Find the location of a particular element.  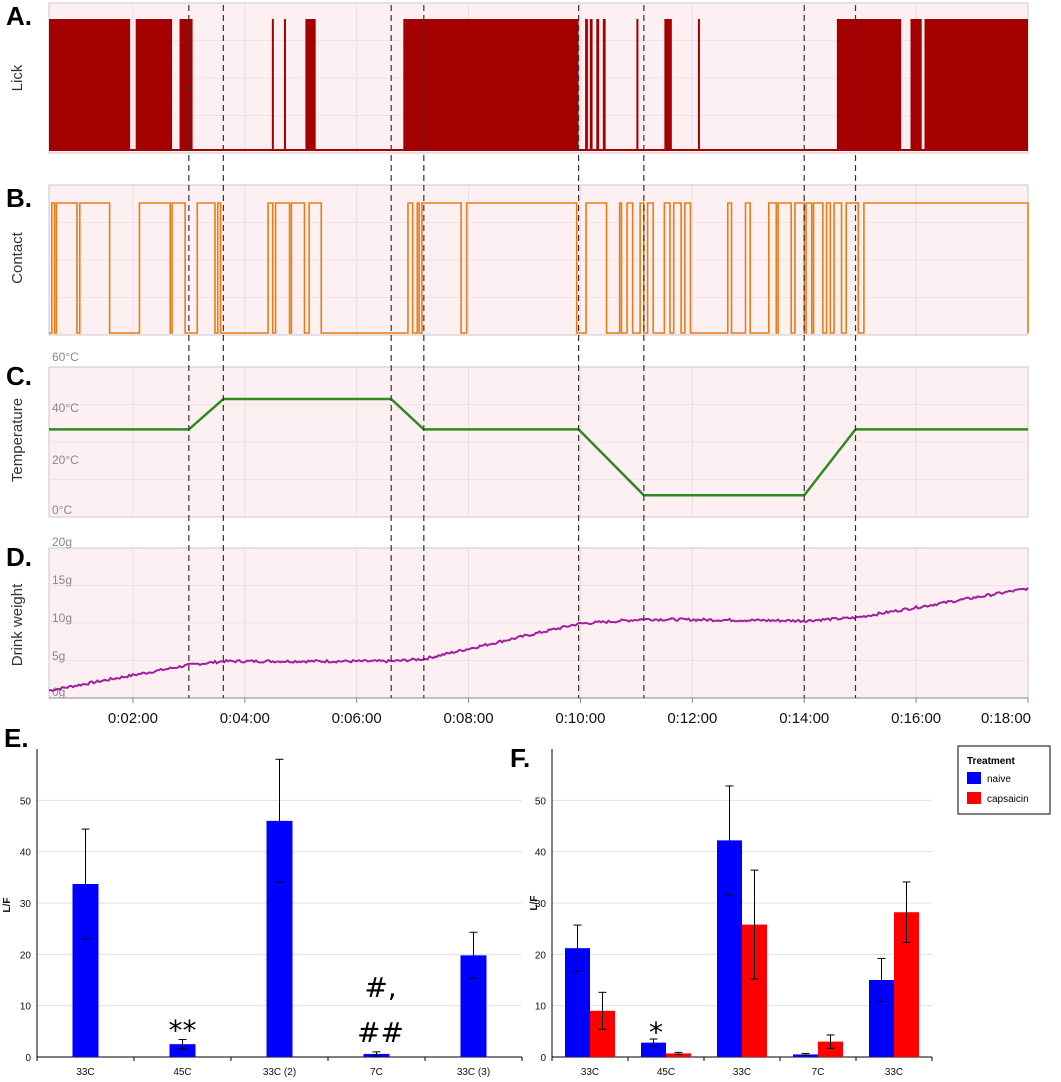

significance-annotation: * is located at coordinates (656, 1032).